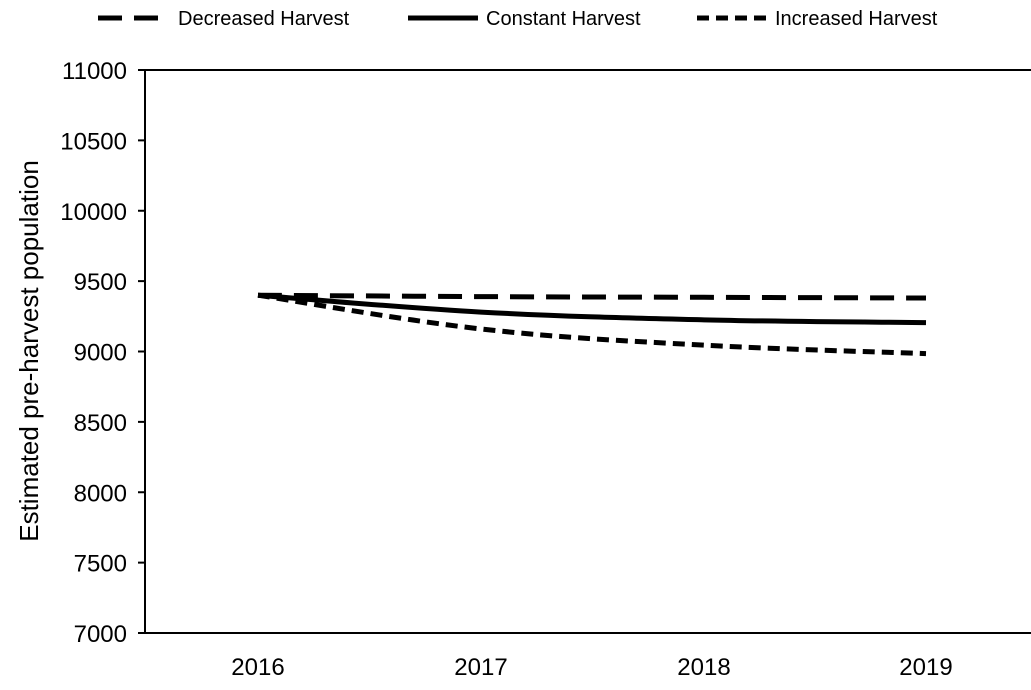 This screenshot has height=690, width=1031. What do you see at coordinates (100, 493) in the screenshot?
I see `y-tick-label: 8000` at bounding box center [100, 493].